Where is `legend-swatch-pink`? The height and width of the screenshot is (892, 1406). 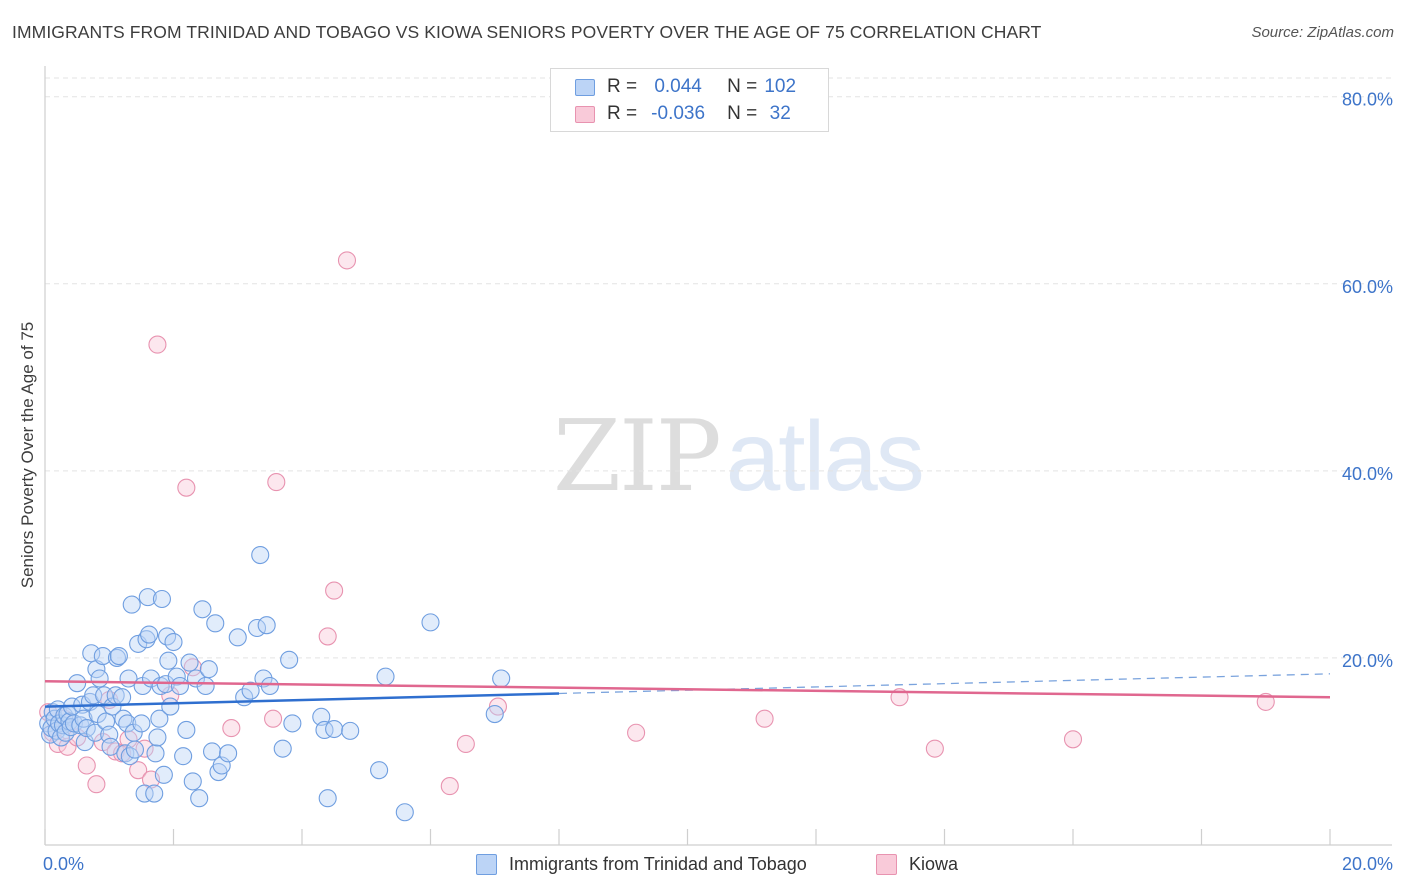
legend-swatch-pink is located at coordinates (585, 114).